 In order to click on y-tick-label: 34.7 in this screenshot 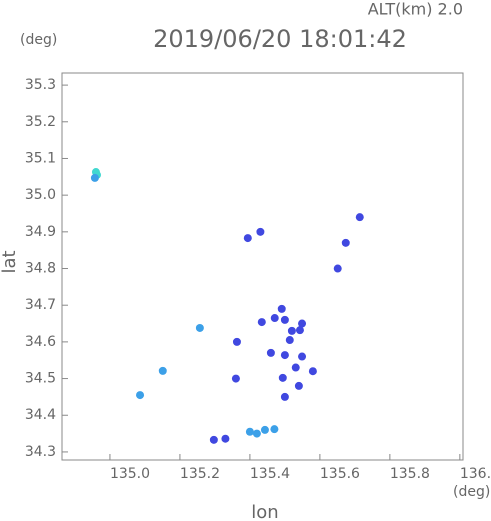, I will do `click(40, 305)`.